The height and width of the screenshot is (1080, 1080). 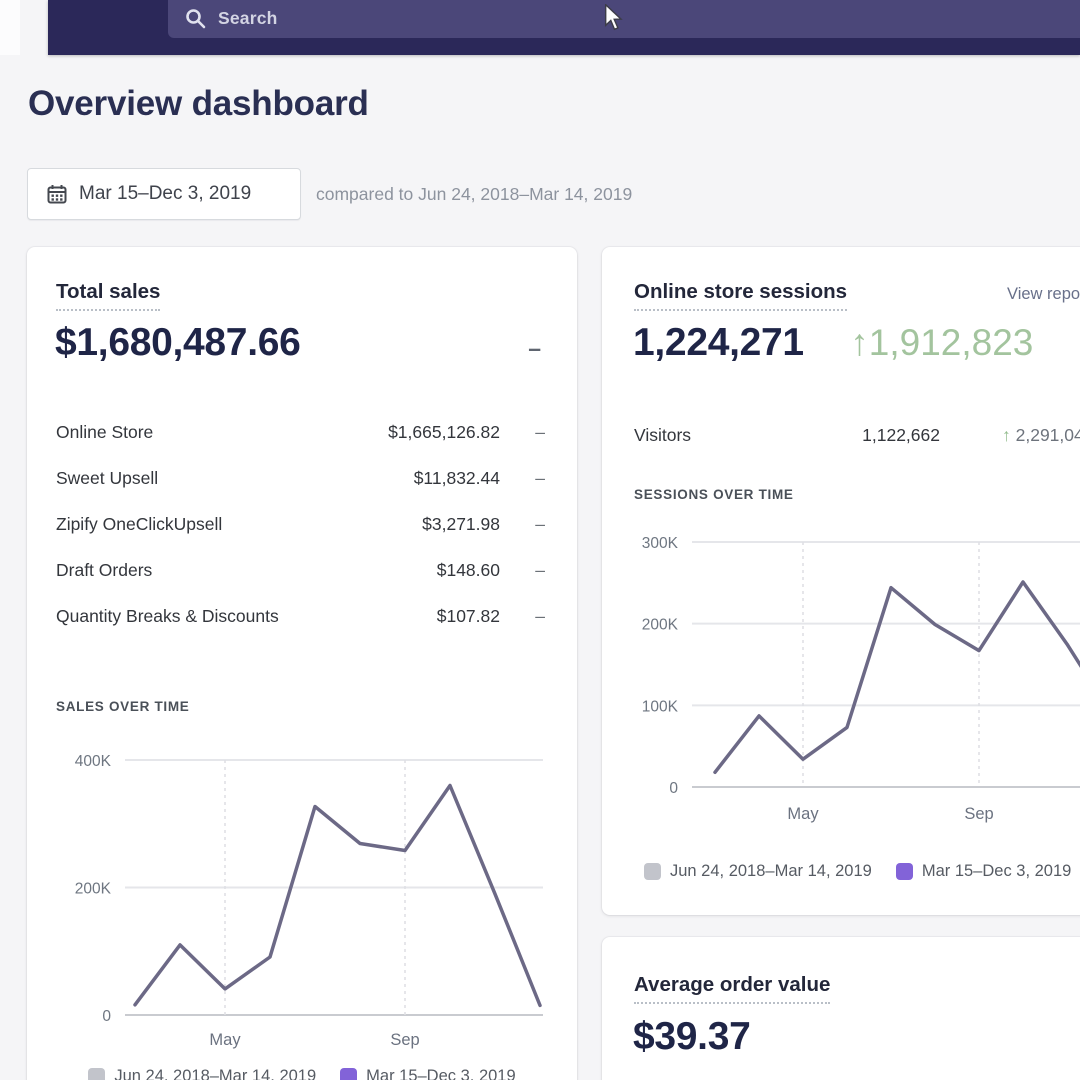 I want to click on search-placeholder: Search, so click(x=248, y=18).